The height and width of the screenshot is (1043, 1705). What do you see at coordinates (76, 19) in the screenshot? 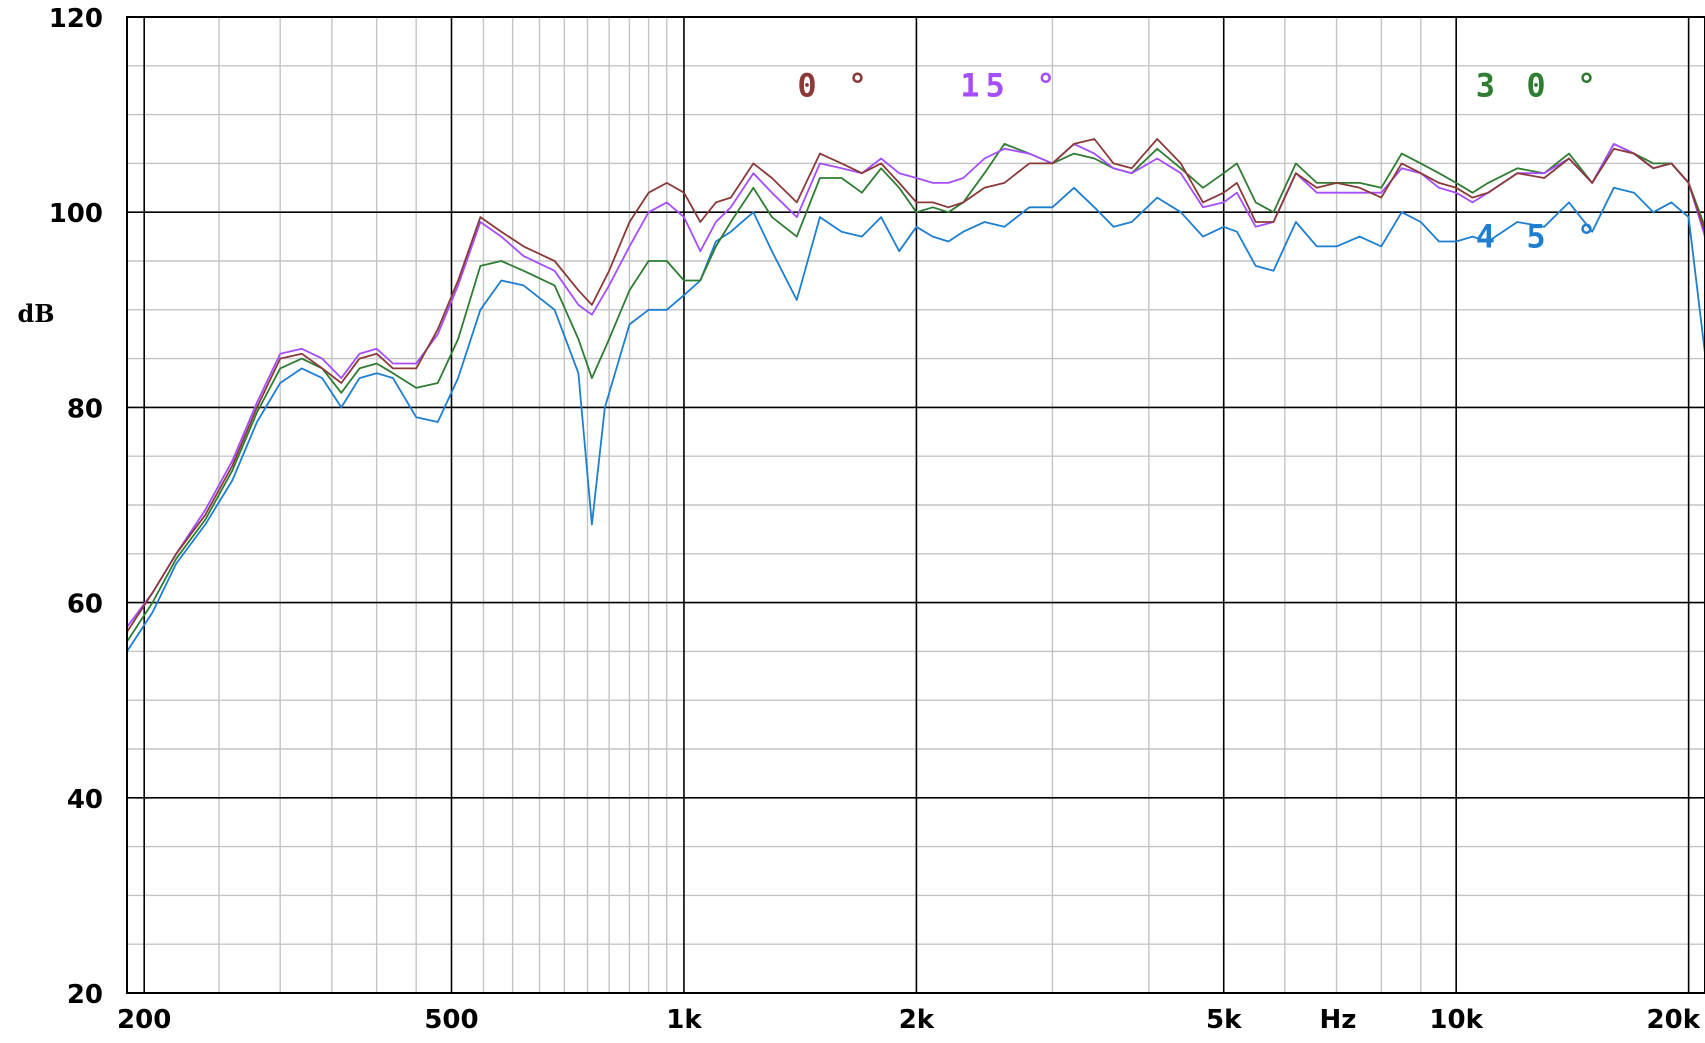
I see `y-tick-label: 120` at bounding box center [76, 19].